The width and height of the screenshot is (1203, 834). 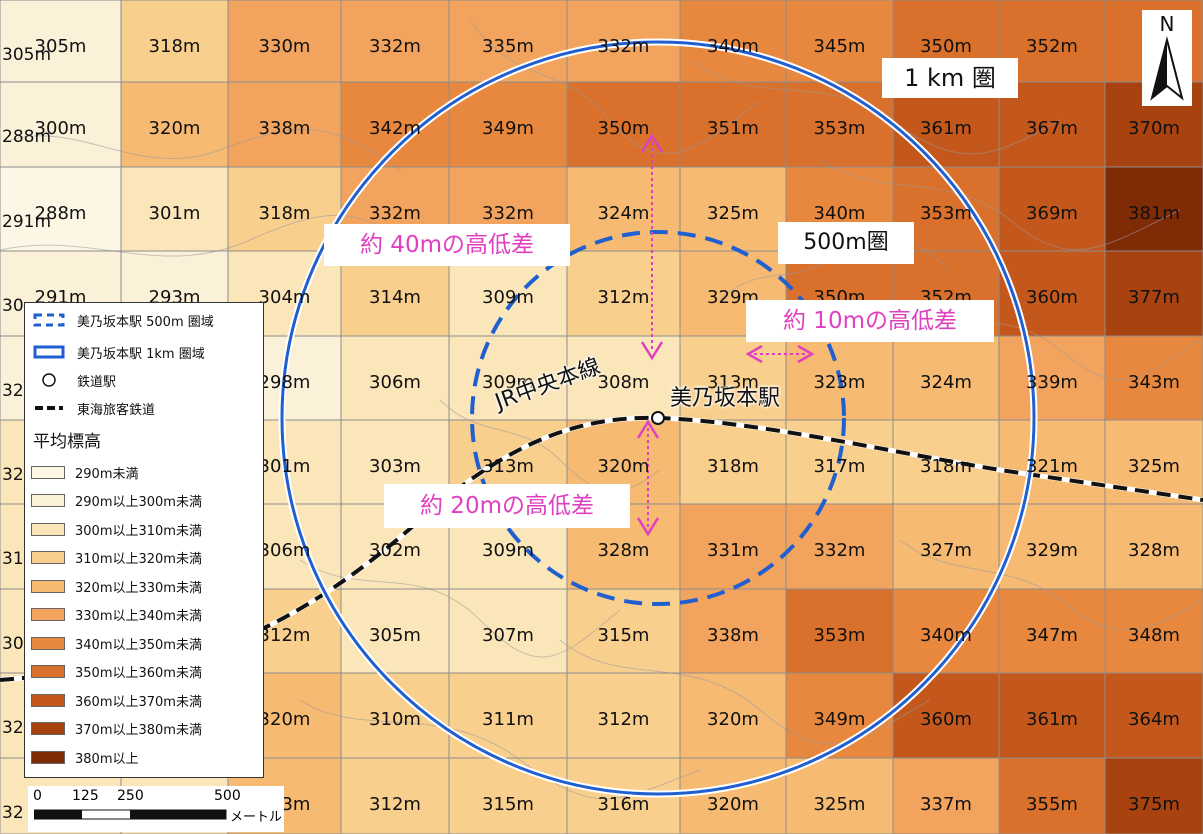 What do you see at coordinates (122, 320) in the screenshot?
I see `legend-item-500m: 美乃坂本駅 500m 圏域` at bounding box center [122, 320].